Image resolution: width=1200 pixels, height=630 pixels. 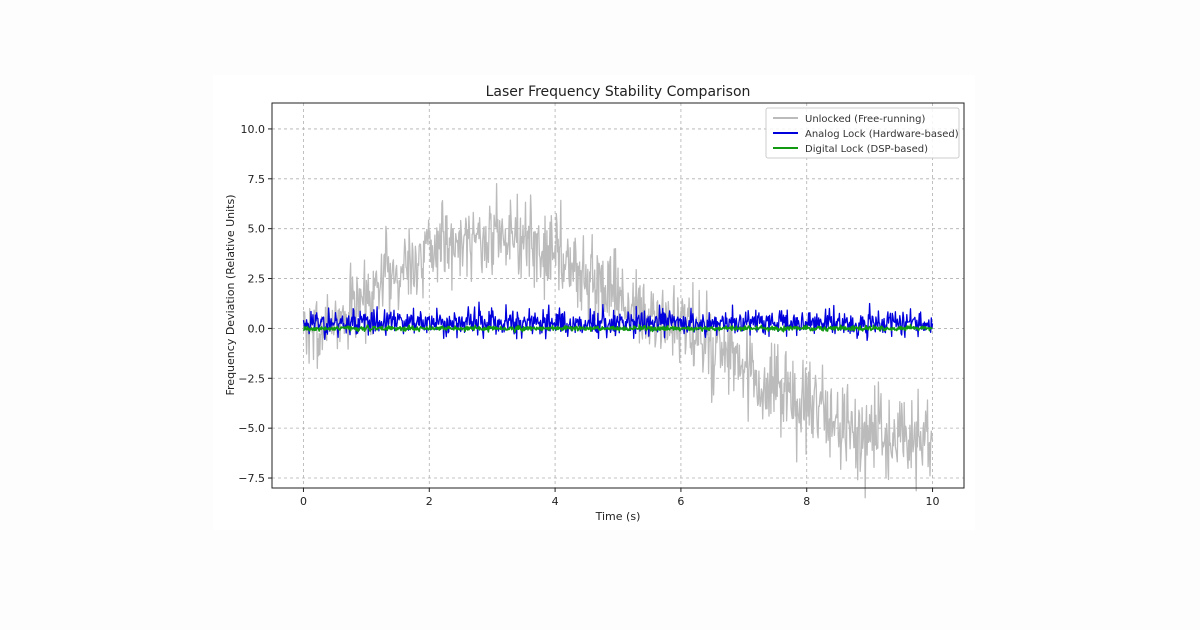 What do you see at coordinates (618, 516) in the screenshot?
I see `x-axis-label: Time (s)` at bounding box center [618, 516].